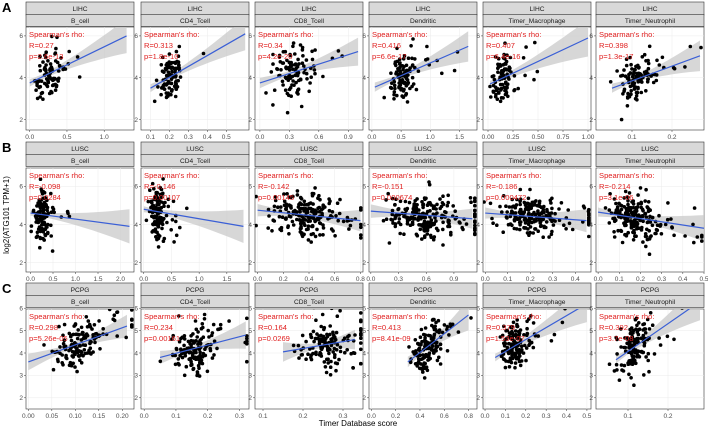 This screenshot has width=708, height=430. What do you see at coordinates (28, 416) in the screenshot?
I see `x-tick-label: 0.00` at bounding box center [28, 416].